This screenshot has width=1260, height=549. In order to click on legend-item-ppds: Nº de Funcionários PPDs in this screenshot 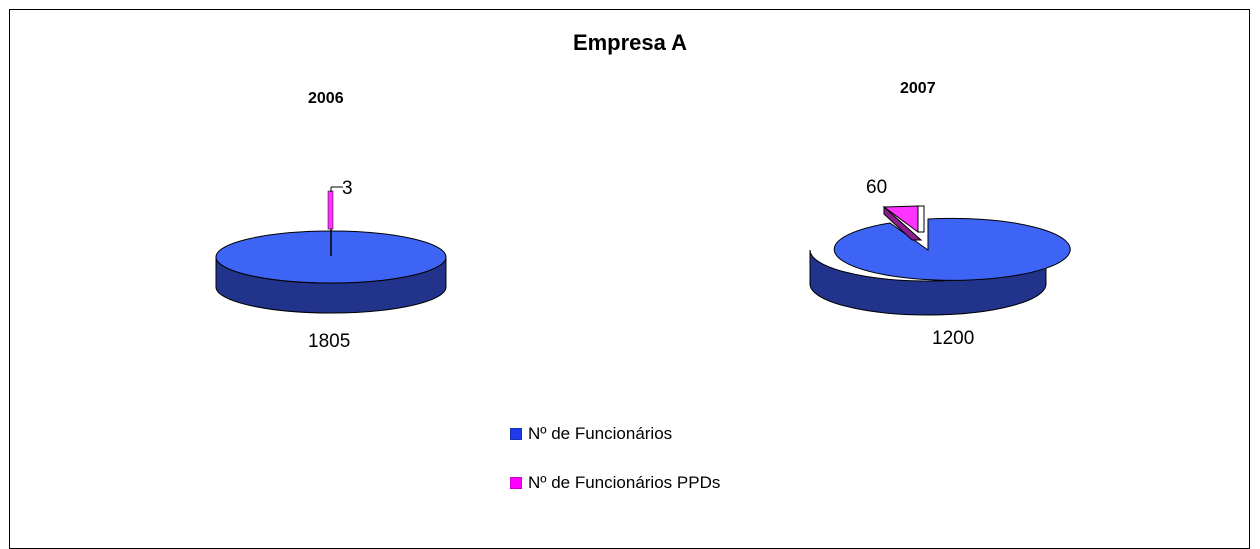, I will do `click(615, 483)`.